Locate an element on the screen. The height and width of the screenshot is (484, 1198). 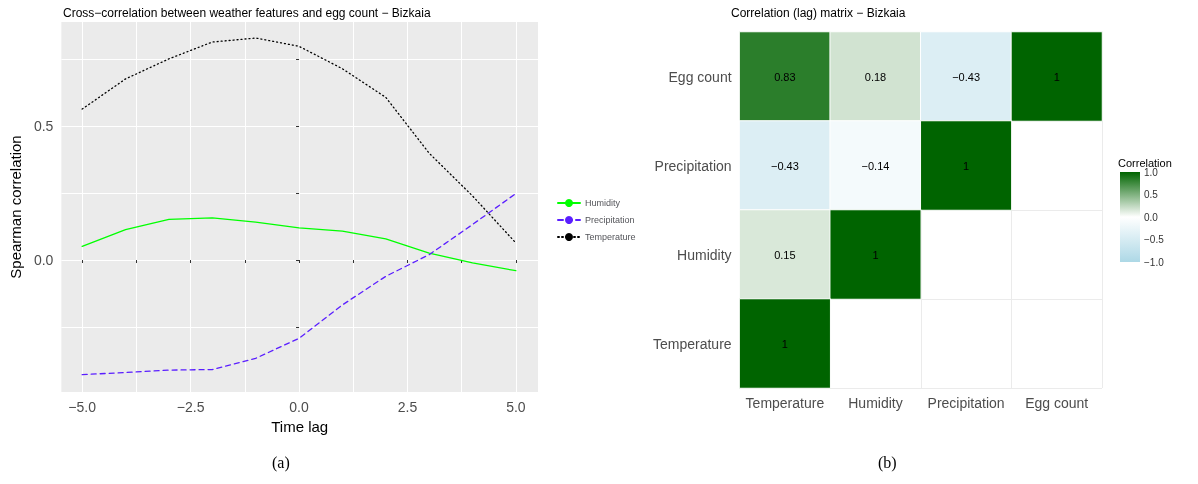
color-bar-label: −0.5 is located at coordinates (1154, 239).